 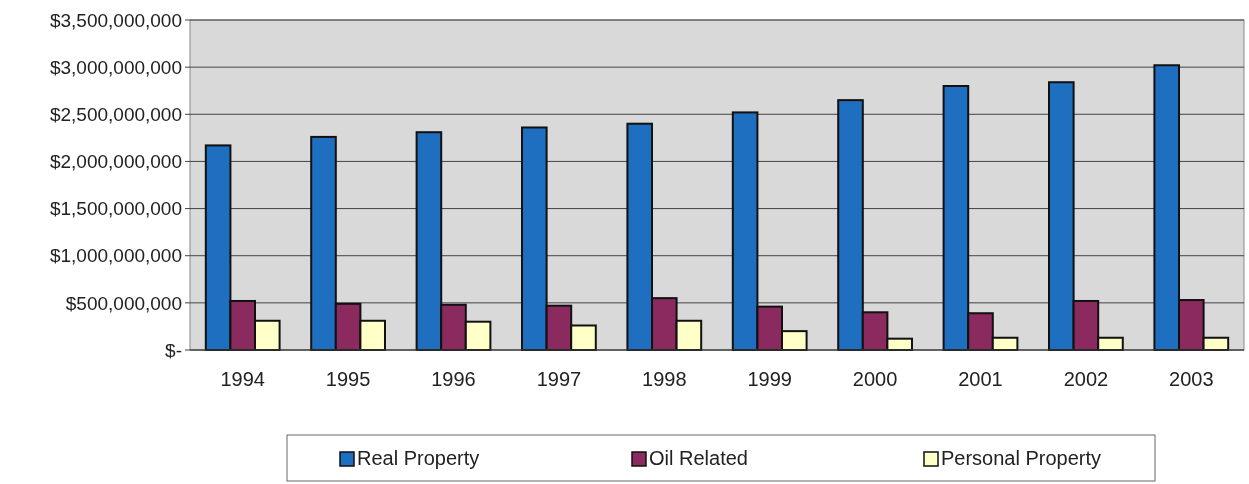 What do you see at coordinates (242, 379) in the screenshot?
I see `x-tick-label: 1994` at bounding box center [242, 379].